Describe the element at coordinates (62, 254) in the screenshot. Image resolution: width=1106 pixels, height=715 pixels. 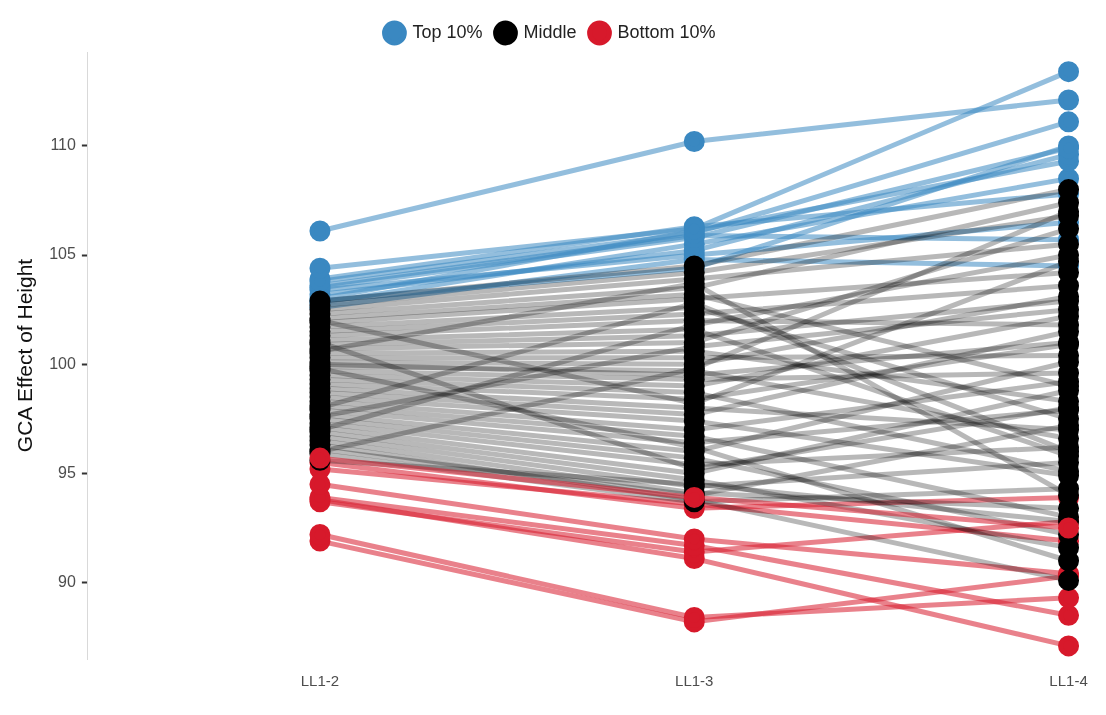
I see `y-tick-label: 105` at that location.